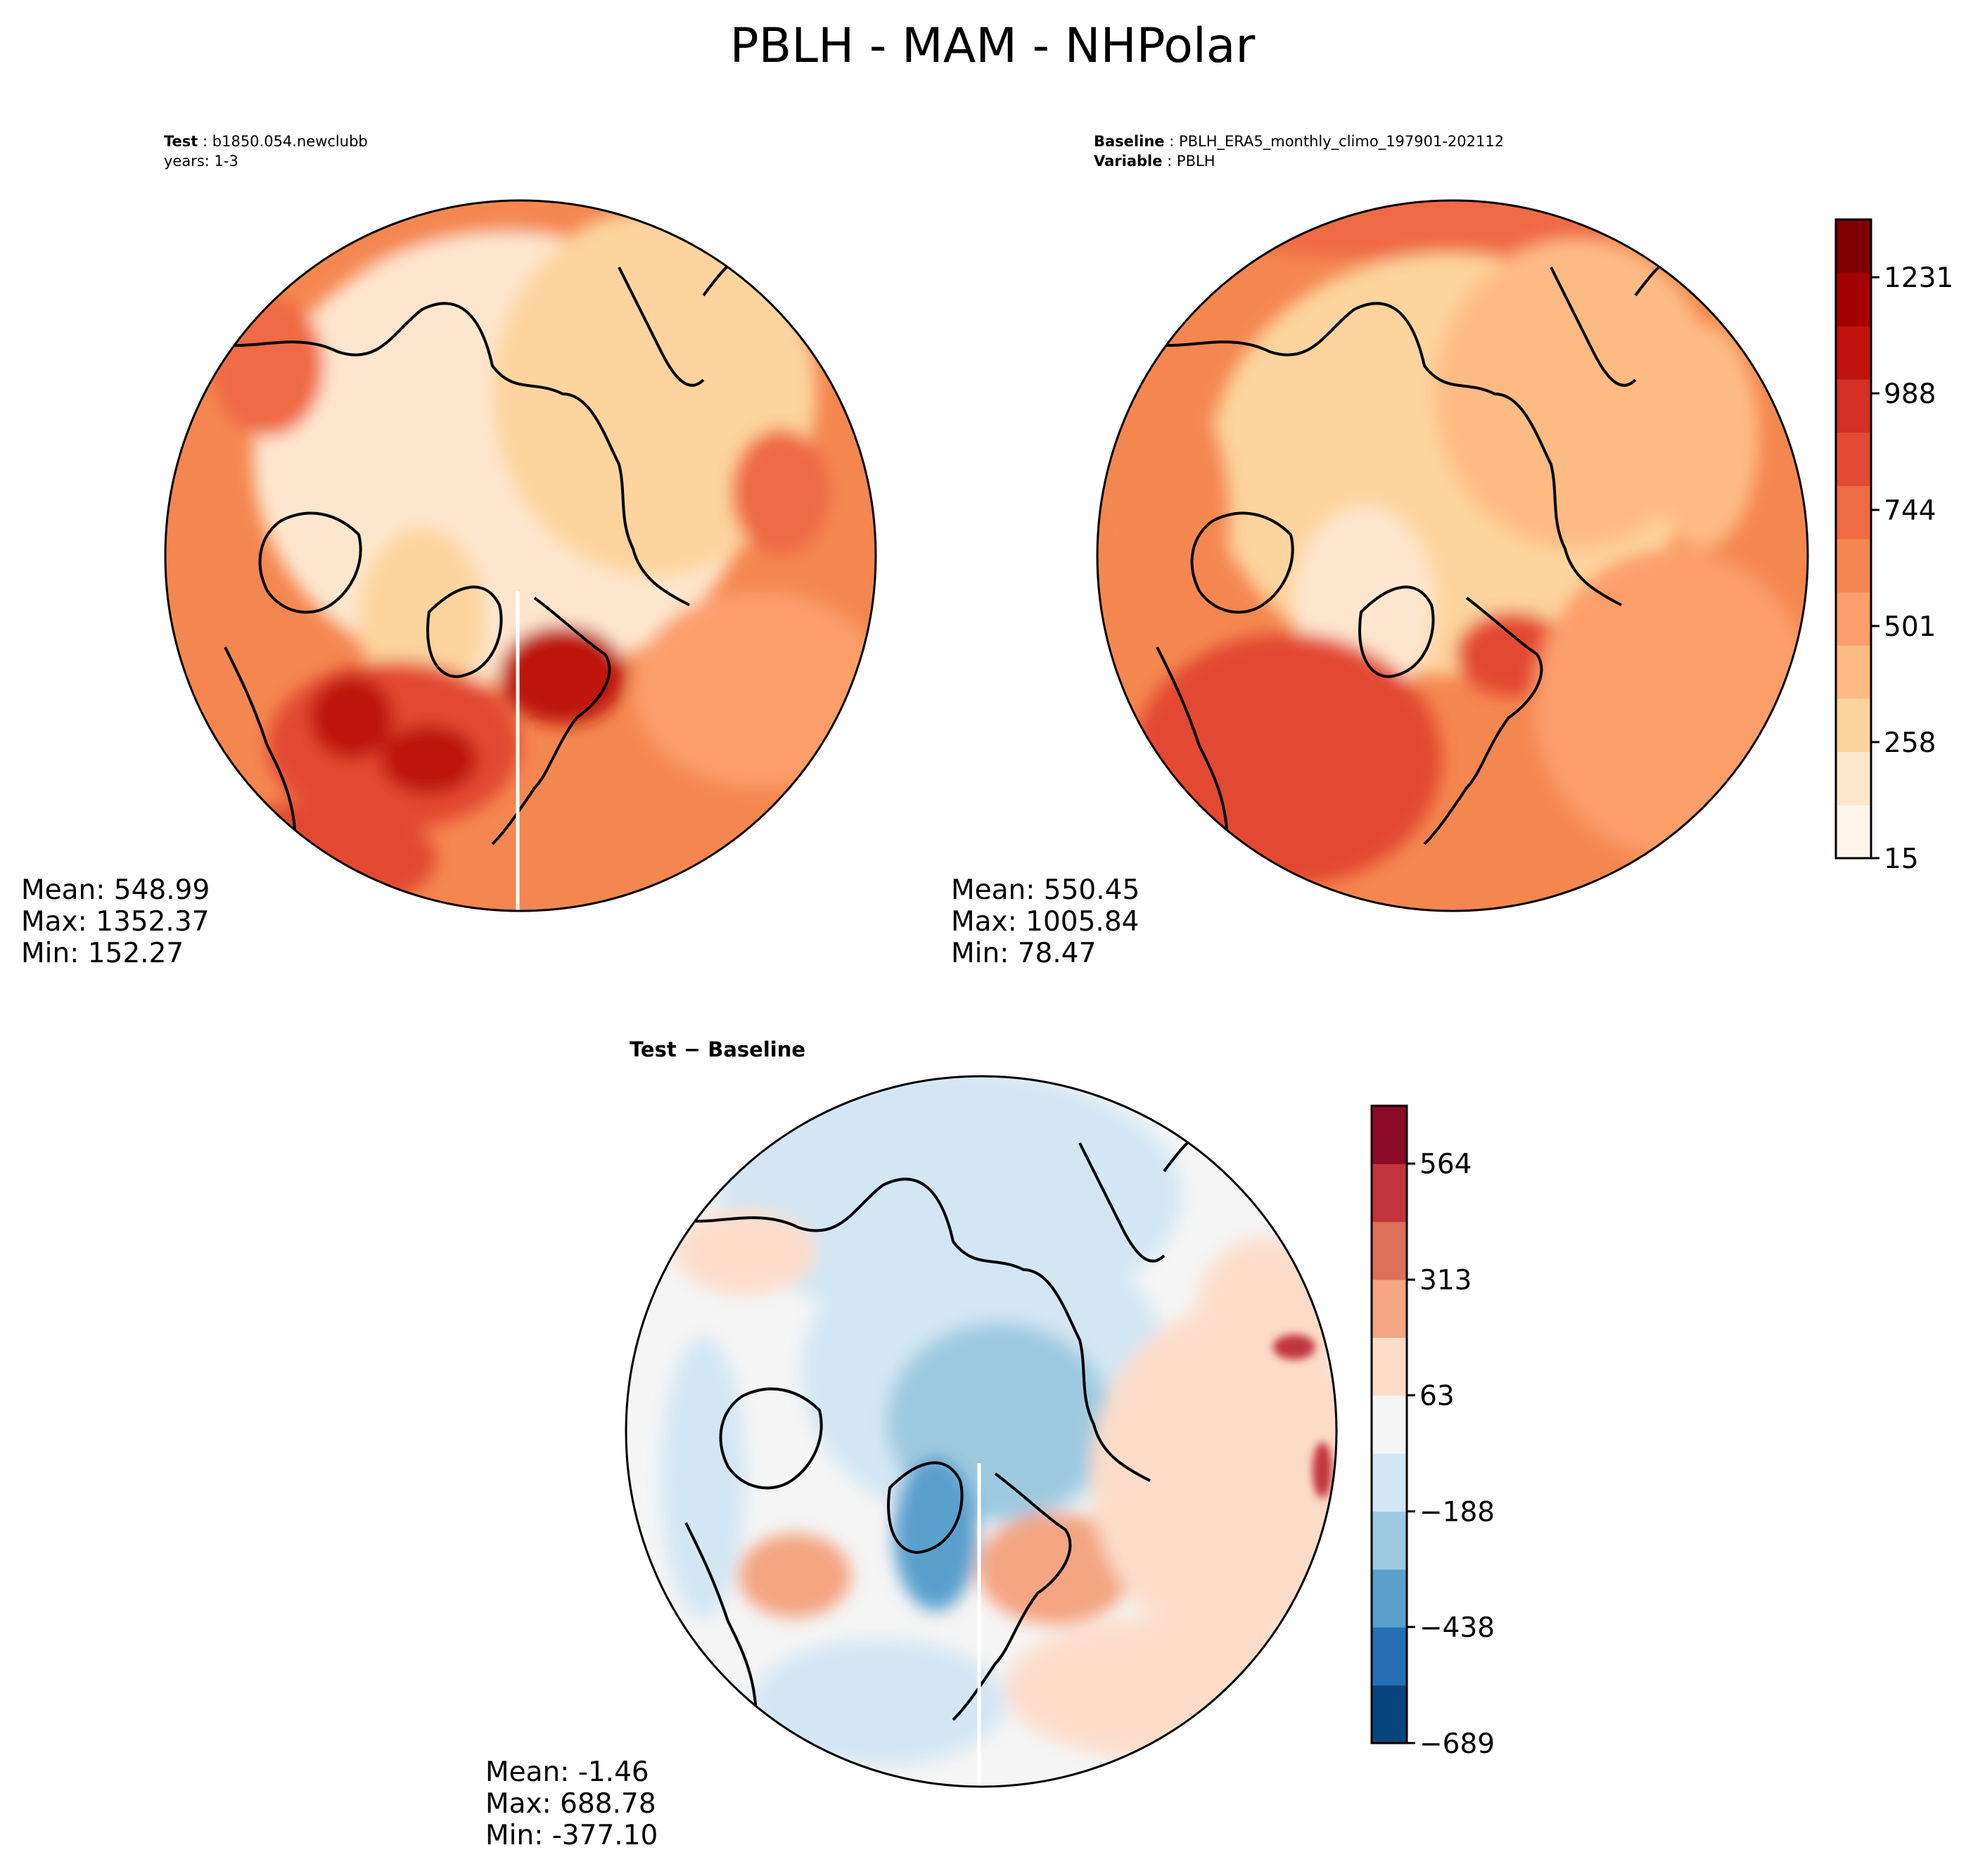  What do you see at coordinates (1128, 161) in the screenshot?
I see `variable-label: Variable` at bounding box center [1128, 161].